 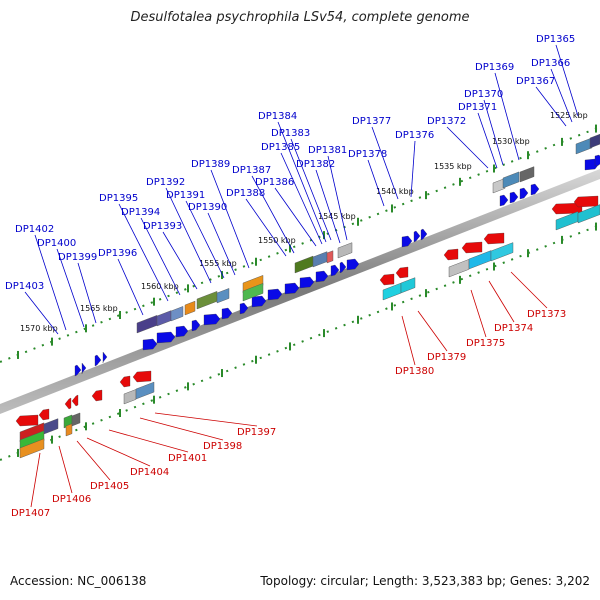 I want to click on gene-label-dp1401: DP1401, so click(x=187, y=458).